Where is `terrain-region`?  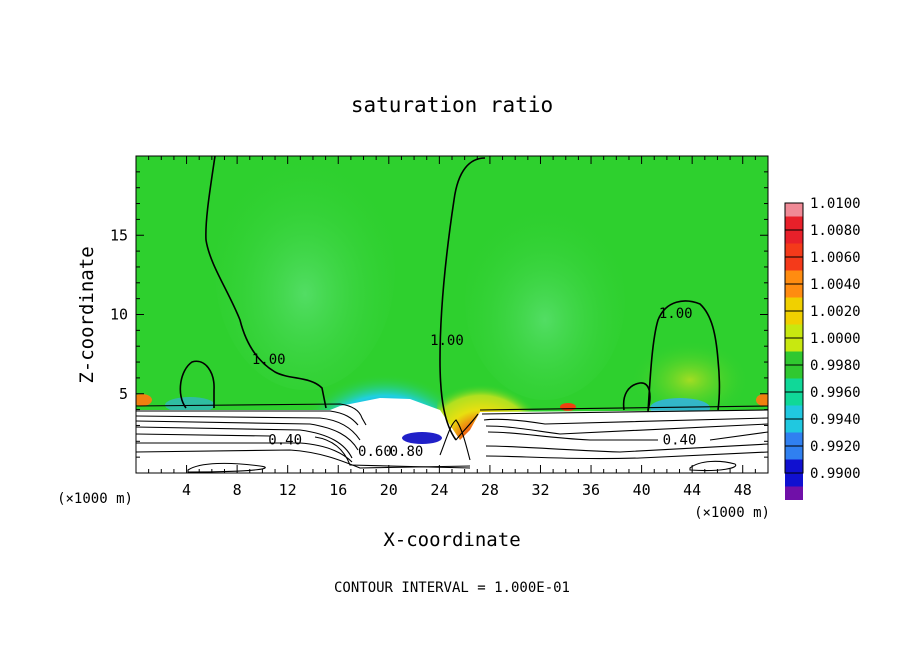
terrain-region is located at coordinates (452, 435).